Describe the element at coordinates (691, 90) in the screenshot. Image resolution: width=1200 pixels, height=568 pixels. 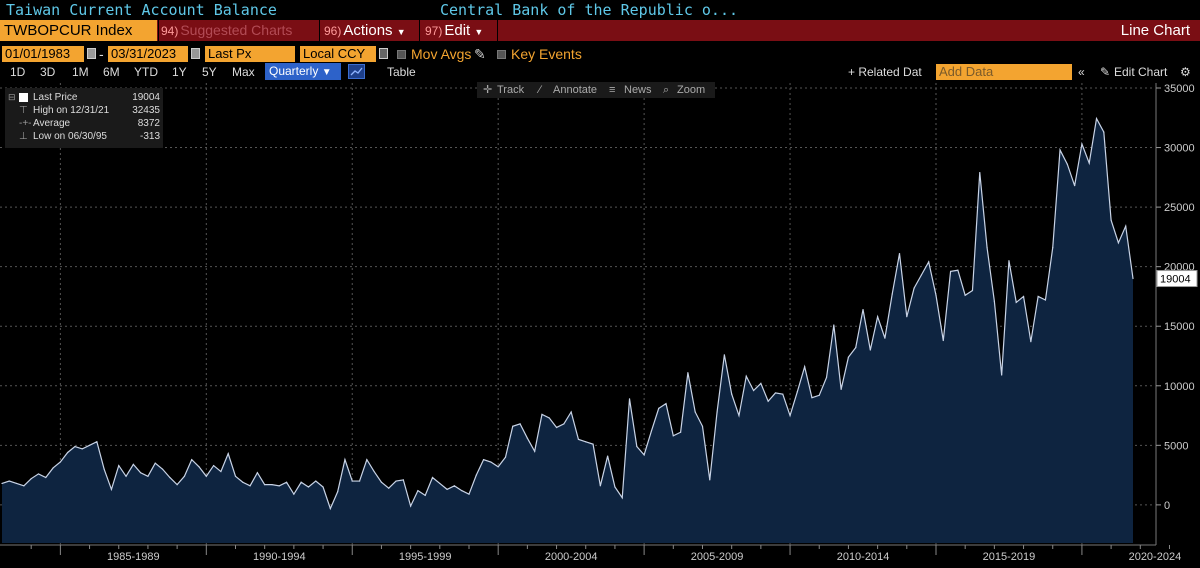
I see `zoom-button: Zoom` at that location.